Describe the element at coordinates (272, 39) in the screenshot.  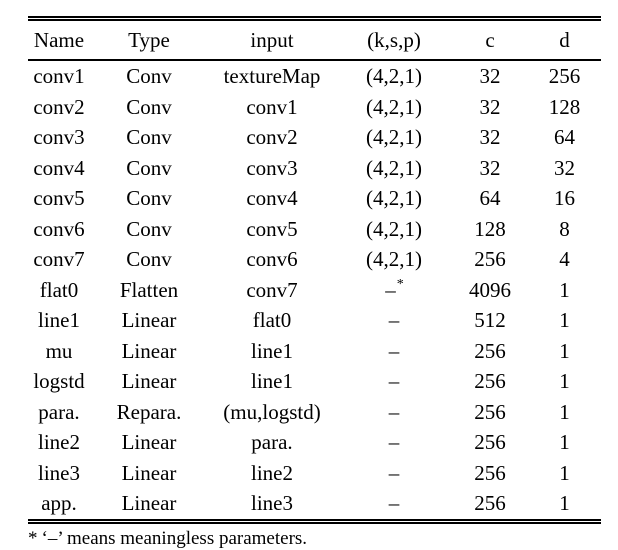
I see `column-header: input` at that location.